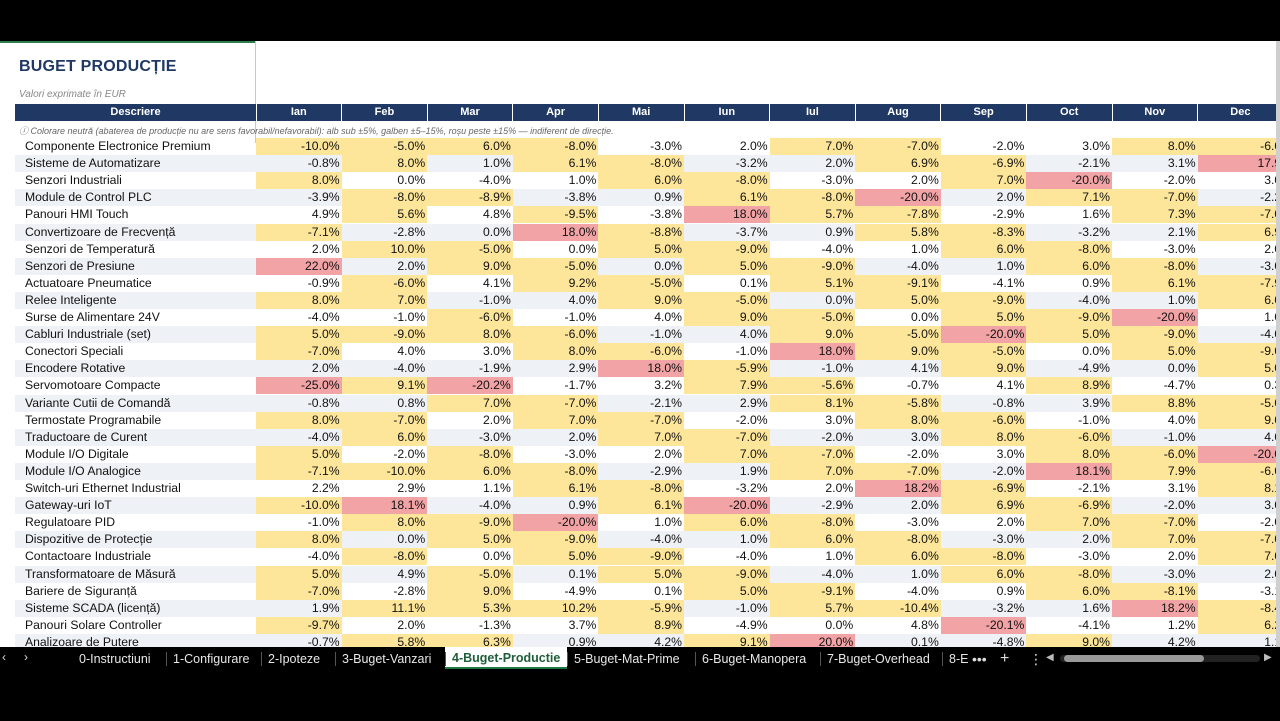 This screenshot has width=1280, height=721. I want to click on row-label: Panouri Solare Controller, so click(93, 624).